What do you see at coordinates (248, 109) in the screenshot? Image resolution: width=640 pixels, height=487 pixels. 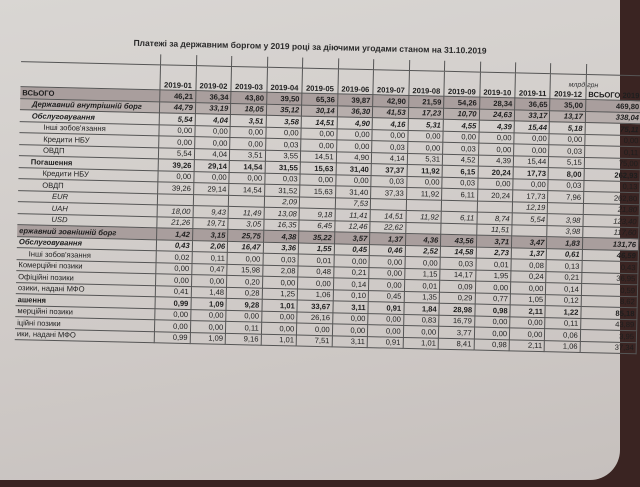 I see `value-cell: 18,05` at bounding box center [248, 109].